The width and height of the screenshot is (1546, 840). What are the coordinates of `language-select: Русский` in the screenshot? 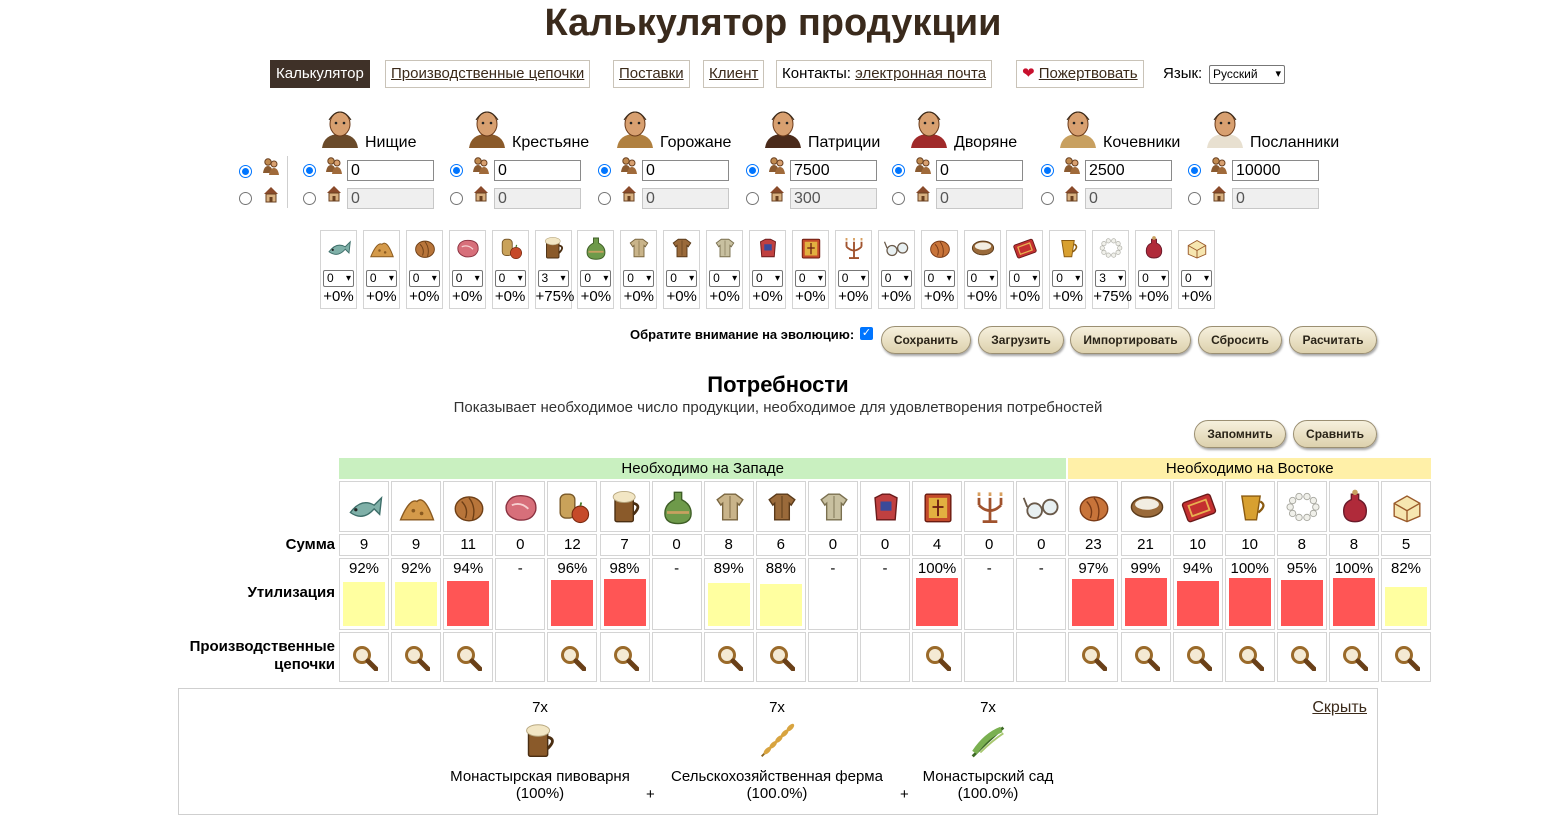 It's located at (1247, 74).